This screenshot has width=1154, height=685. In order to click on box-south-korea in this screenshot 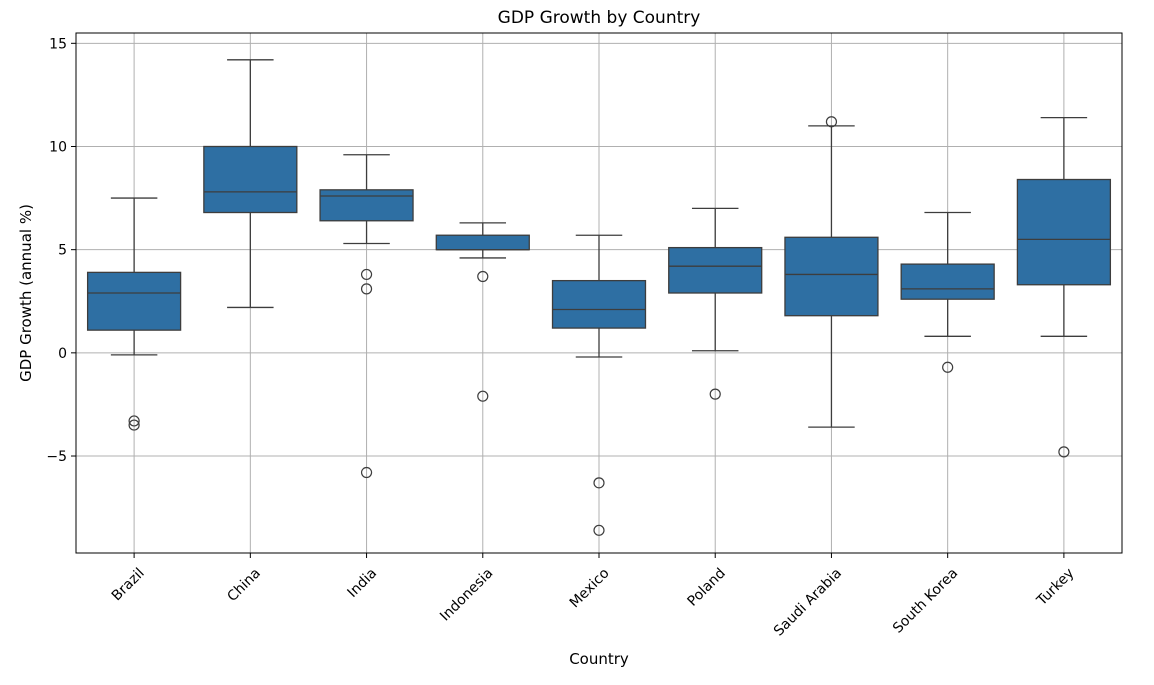, I will do `click(947, 292)`.